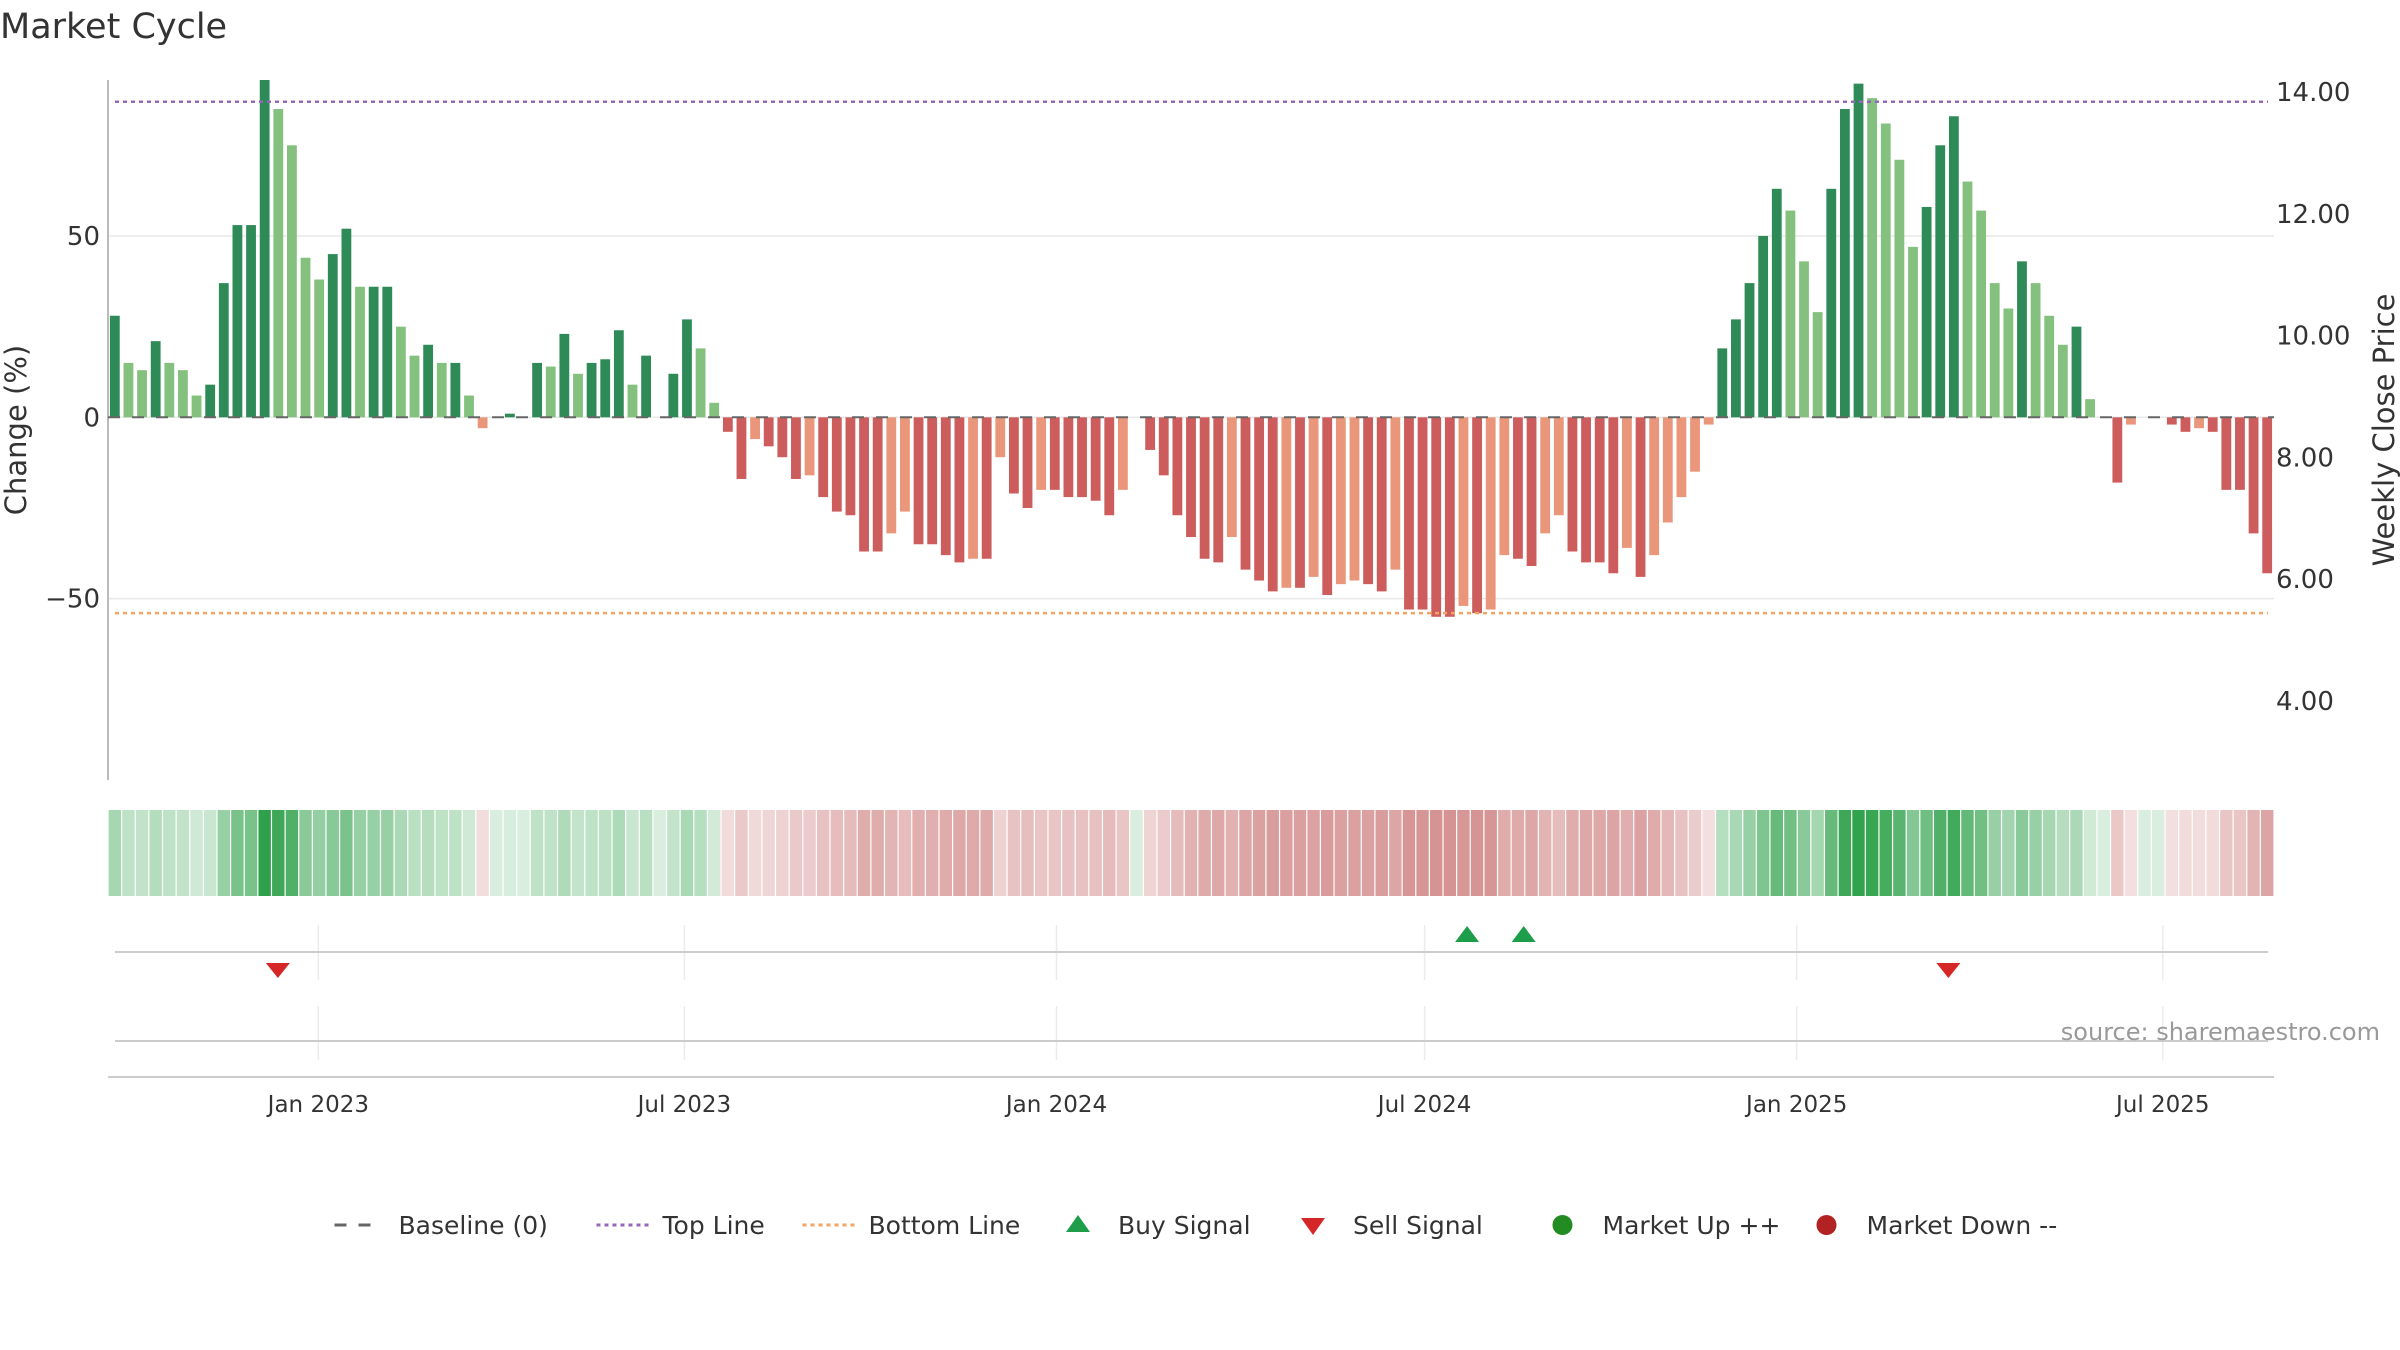 This screenshot has width=2400, height=1350. What do you see at coordinates (1962, 1225) in the screenshot?
I see `legend-label: Market Down --` at bounding box center [1962, 1225].